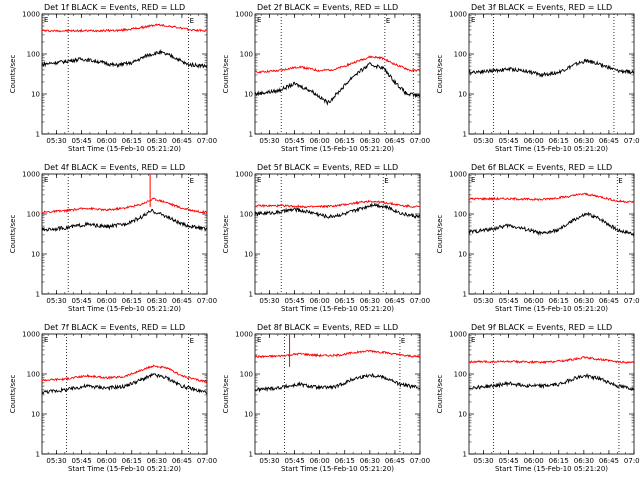  Describe the element at coordinates (327, 327) in the screenshot. I see `panel-title: Det 8f BLACK = Events, RED = LLD` at that location.